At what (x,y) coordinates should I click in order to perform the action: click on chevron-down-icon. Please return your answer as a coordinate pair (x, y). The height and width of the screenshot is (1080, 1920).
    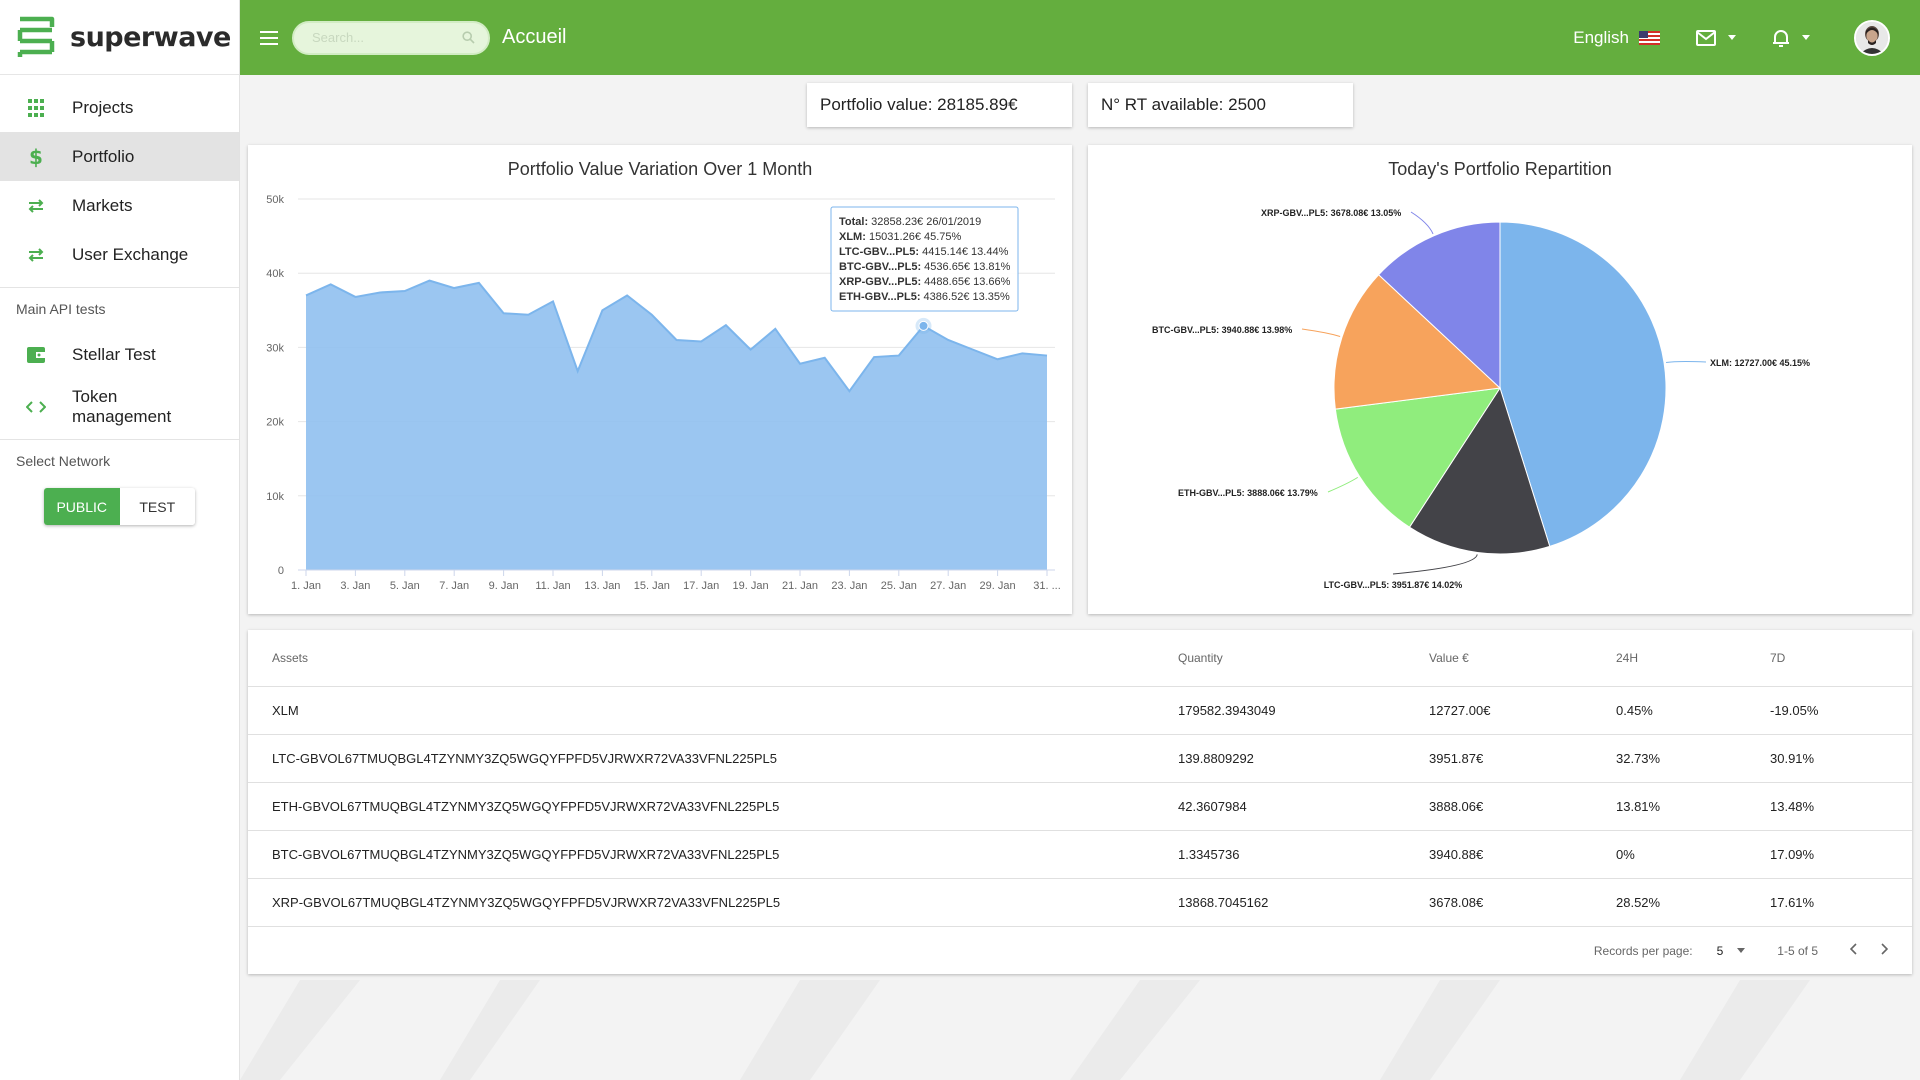
    Looking at the image, I should click on (1741, 950).